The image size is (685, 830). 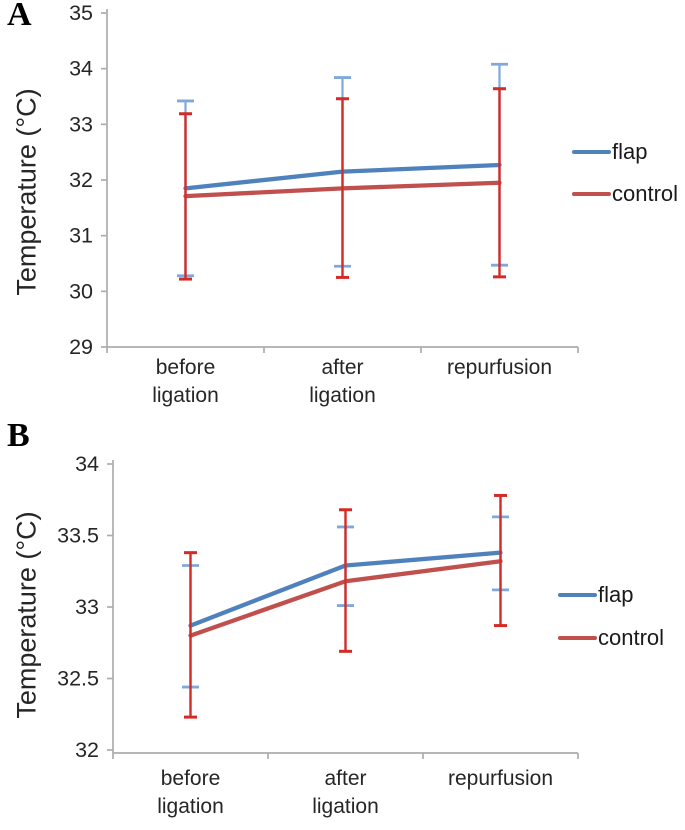 What do you see at coordinates (18, 435) in the screenshot?
I see `panel-b-label: B` at bounding box center [18, 435].